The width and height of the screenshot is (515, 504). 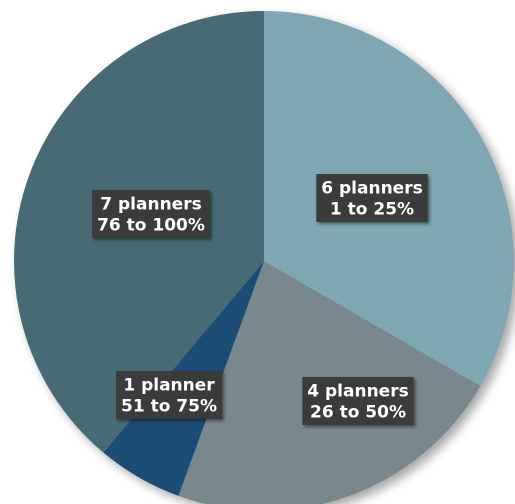 I want to click on slice-label-line-2-1: 51 to 75%, so click(x=169, y=407).